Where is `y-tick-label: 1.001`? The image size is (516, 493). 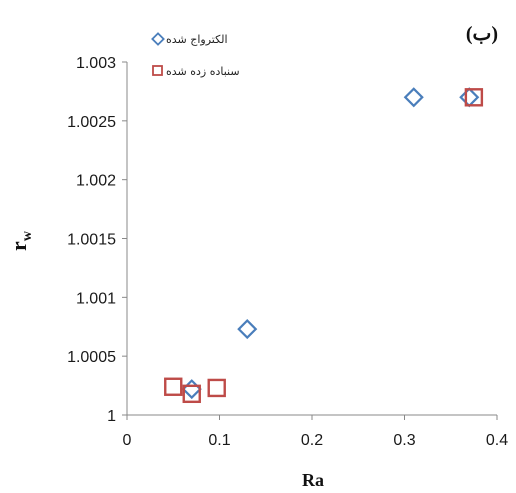 y-tick-label: 1.001 is located at coordinates (96, 298).